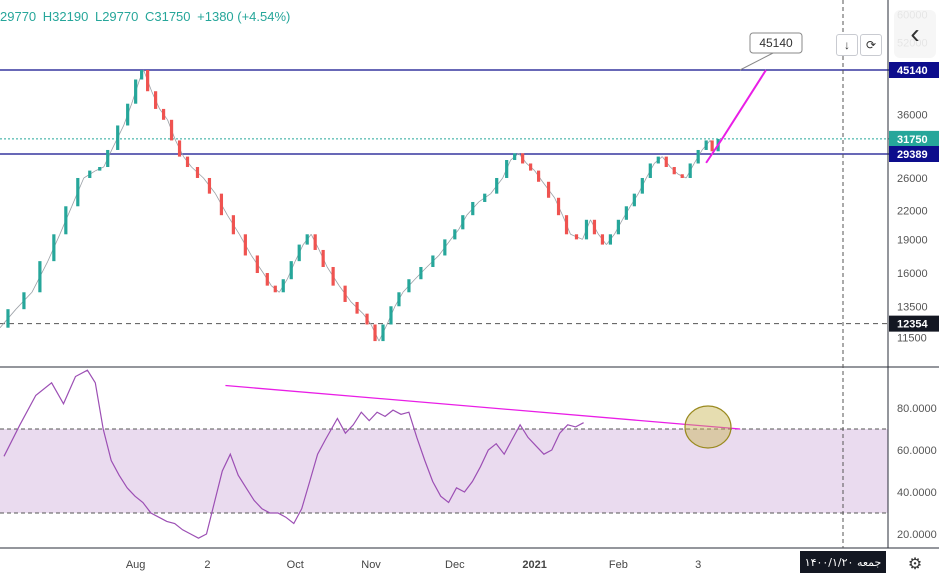  What do you see at coordinates (912, 307) in the screenshot?
I see `price-tick-label: 13500` at bounding box center [912, 307].